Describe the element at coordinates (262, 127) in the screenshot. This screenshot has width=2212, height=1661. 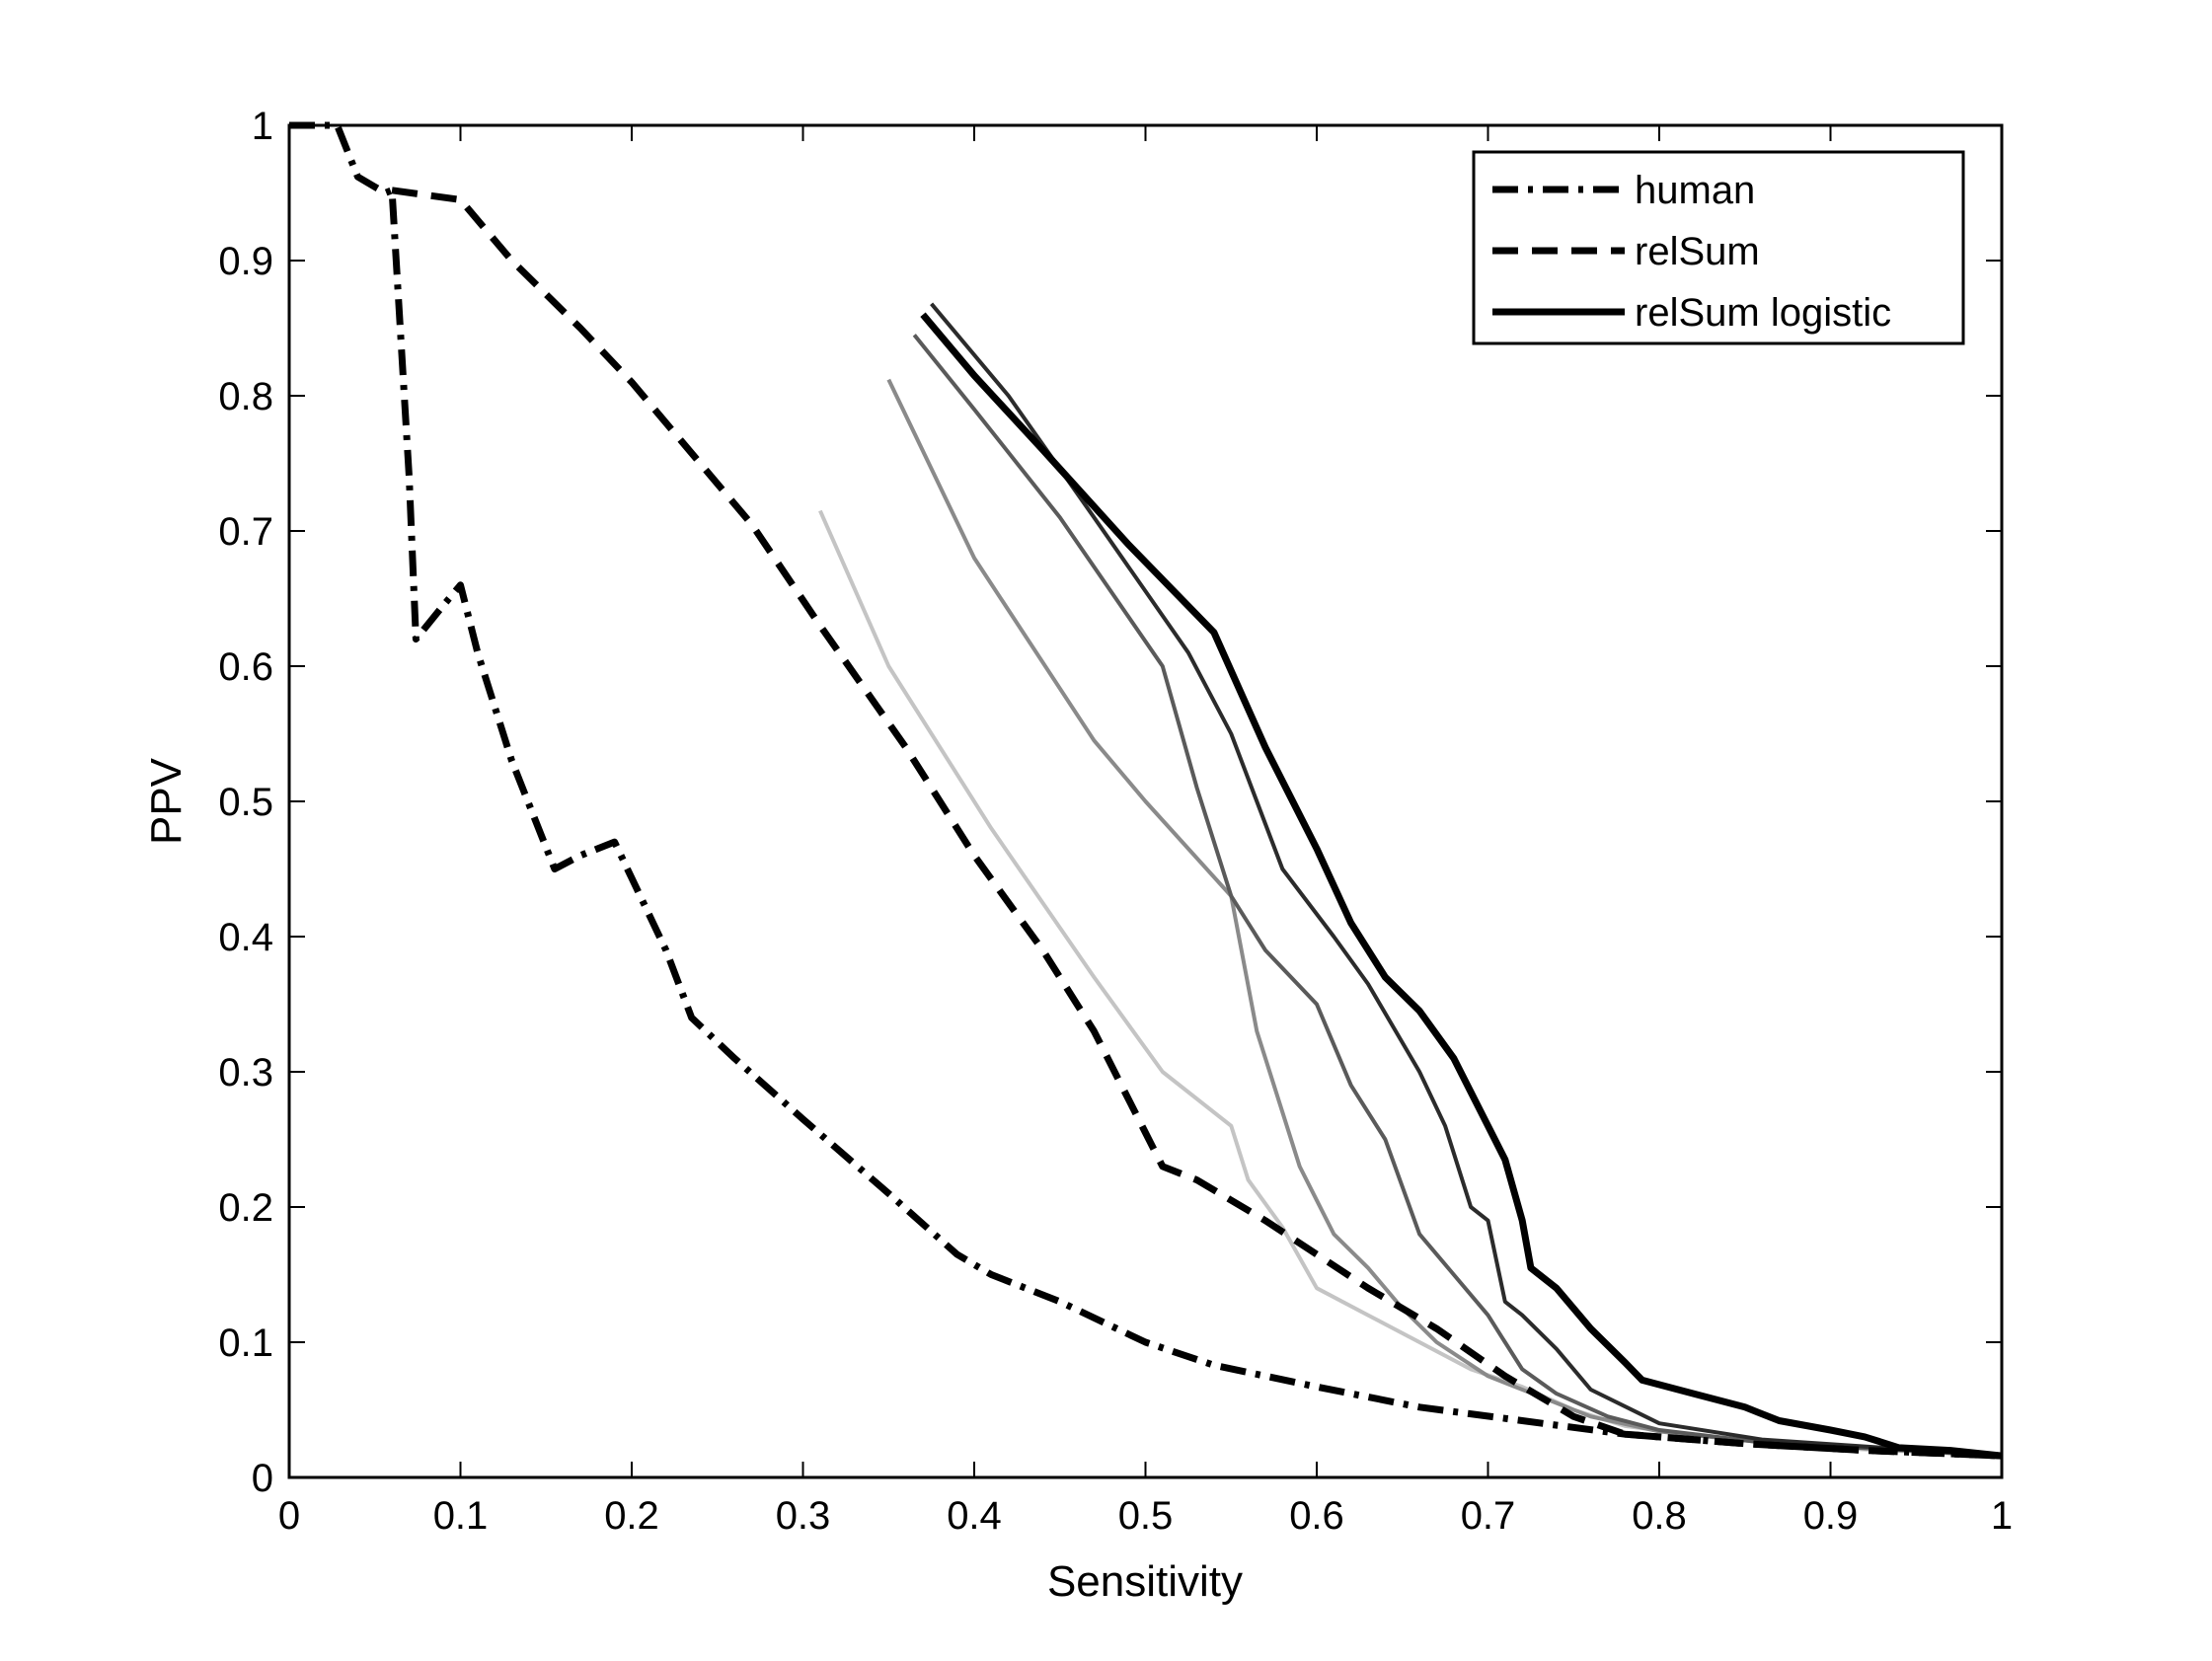
I see `y-tick-label: 1` at that location.